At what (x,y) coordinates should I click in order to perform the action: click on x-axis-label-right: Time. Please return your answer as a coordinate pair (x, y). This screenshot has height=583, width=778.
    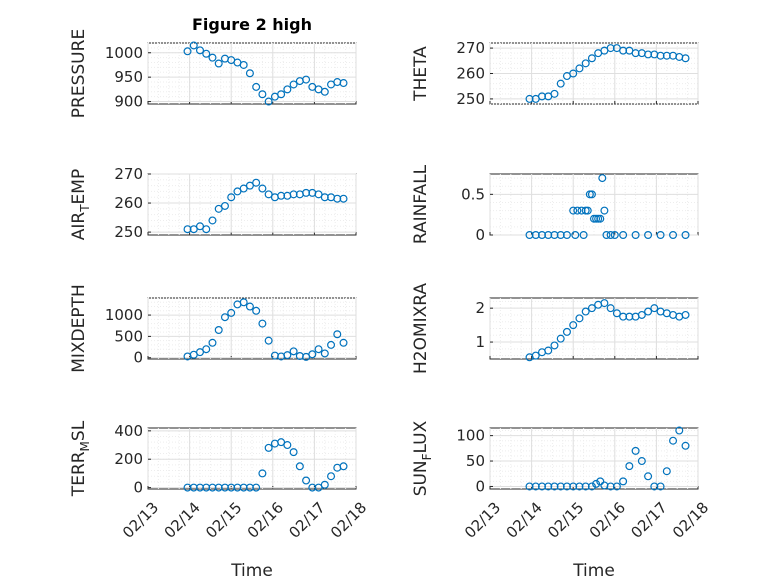
    Looking at the image, I should click on (593, 571).